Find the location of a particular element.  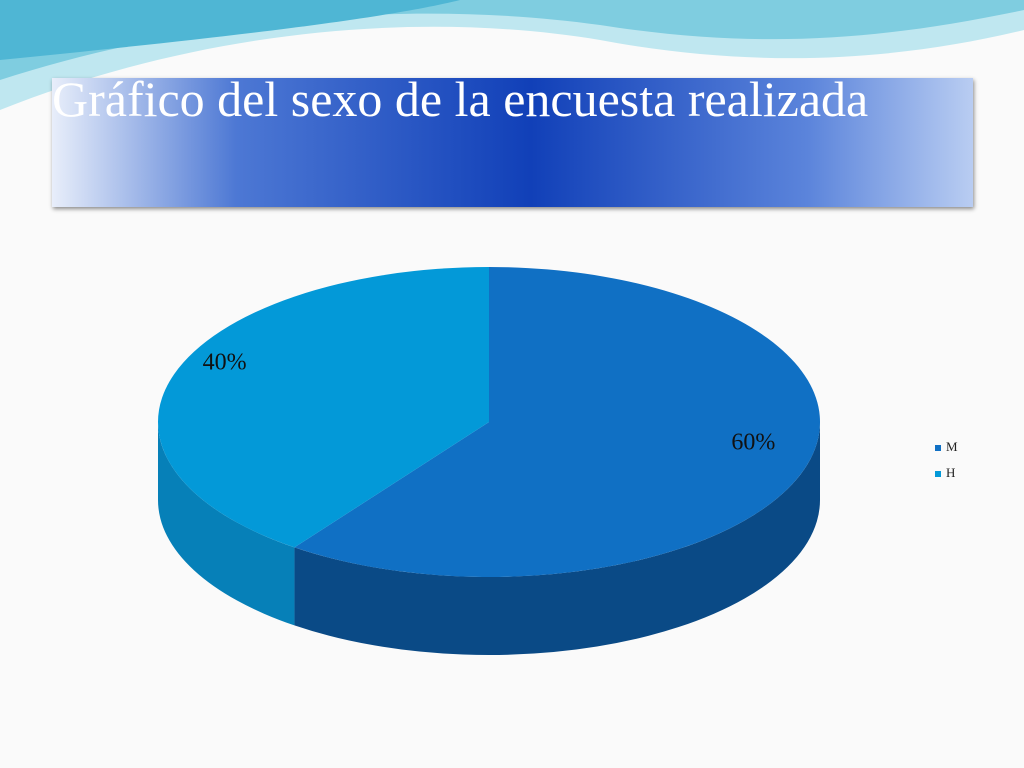

slice-side is located at coordinates (226, 524).